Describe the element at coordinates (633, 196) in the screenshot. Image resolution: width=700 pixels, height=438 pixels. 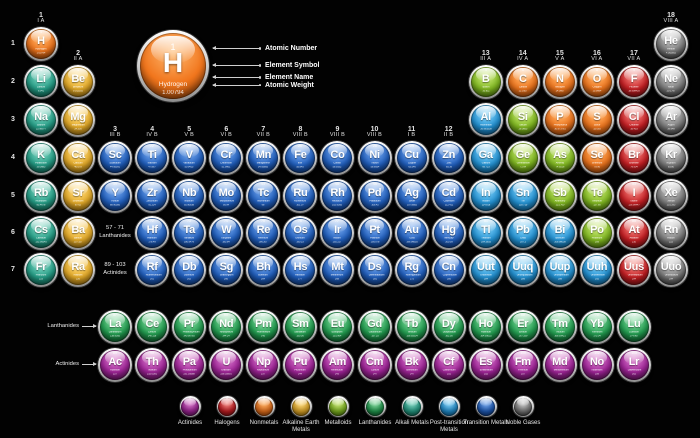
I see `element-I: 53 I Iodine 126.90447` at that location.